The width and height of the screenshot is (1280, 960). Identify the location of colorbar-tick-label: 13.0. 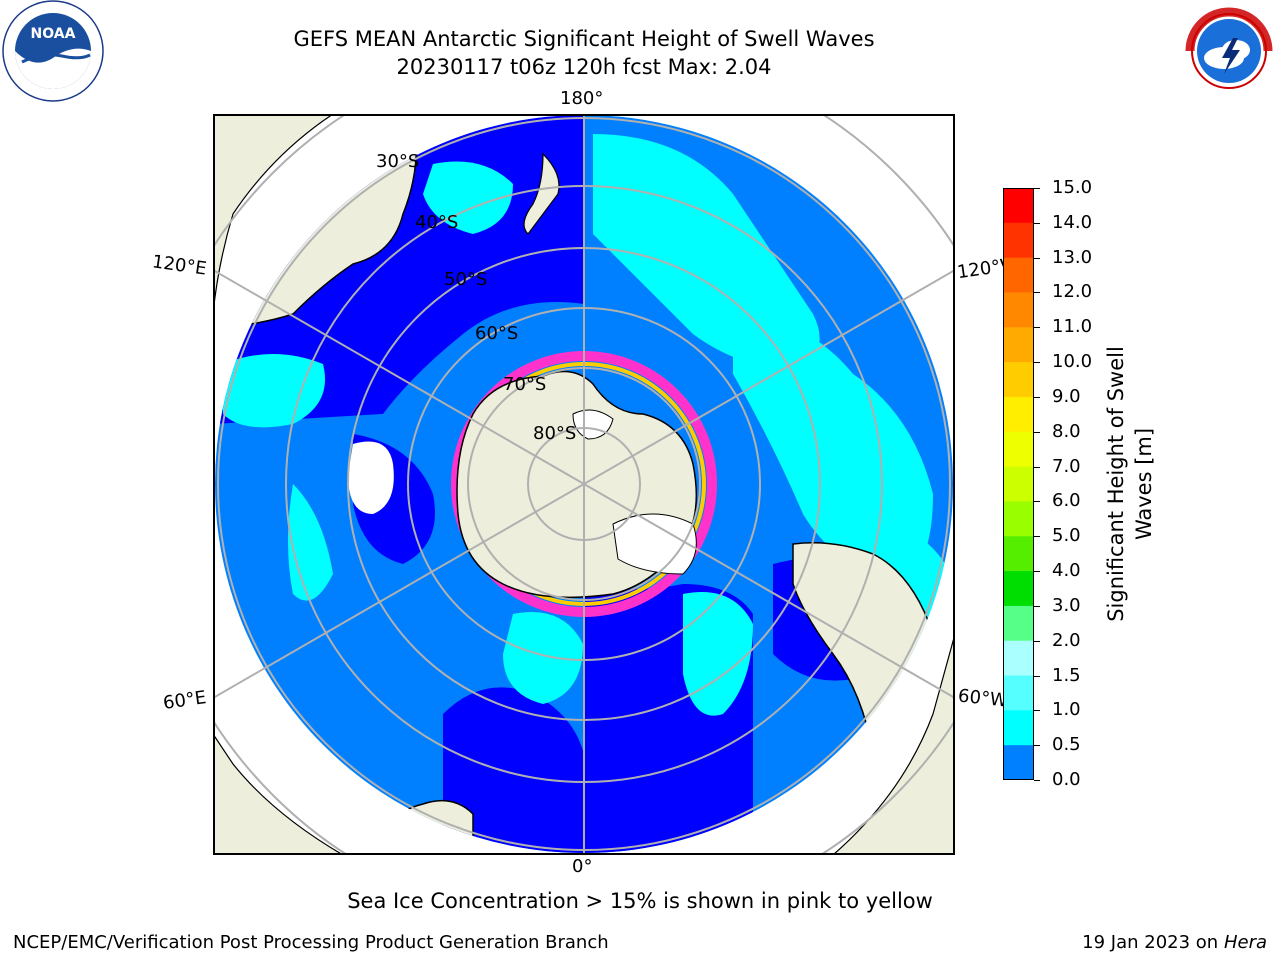
(1072, 257).